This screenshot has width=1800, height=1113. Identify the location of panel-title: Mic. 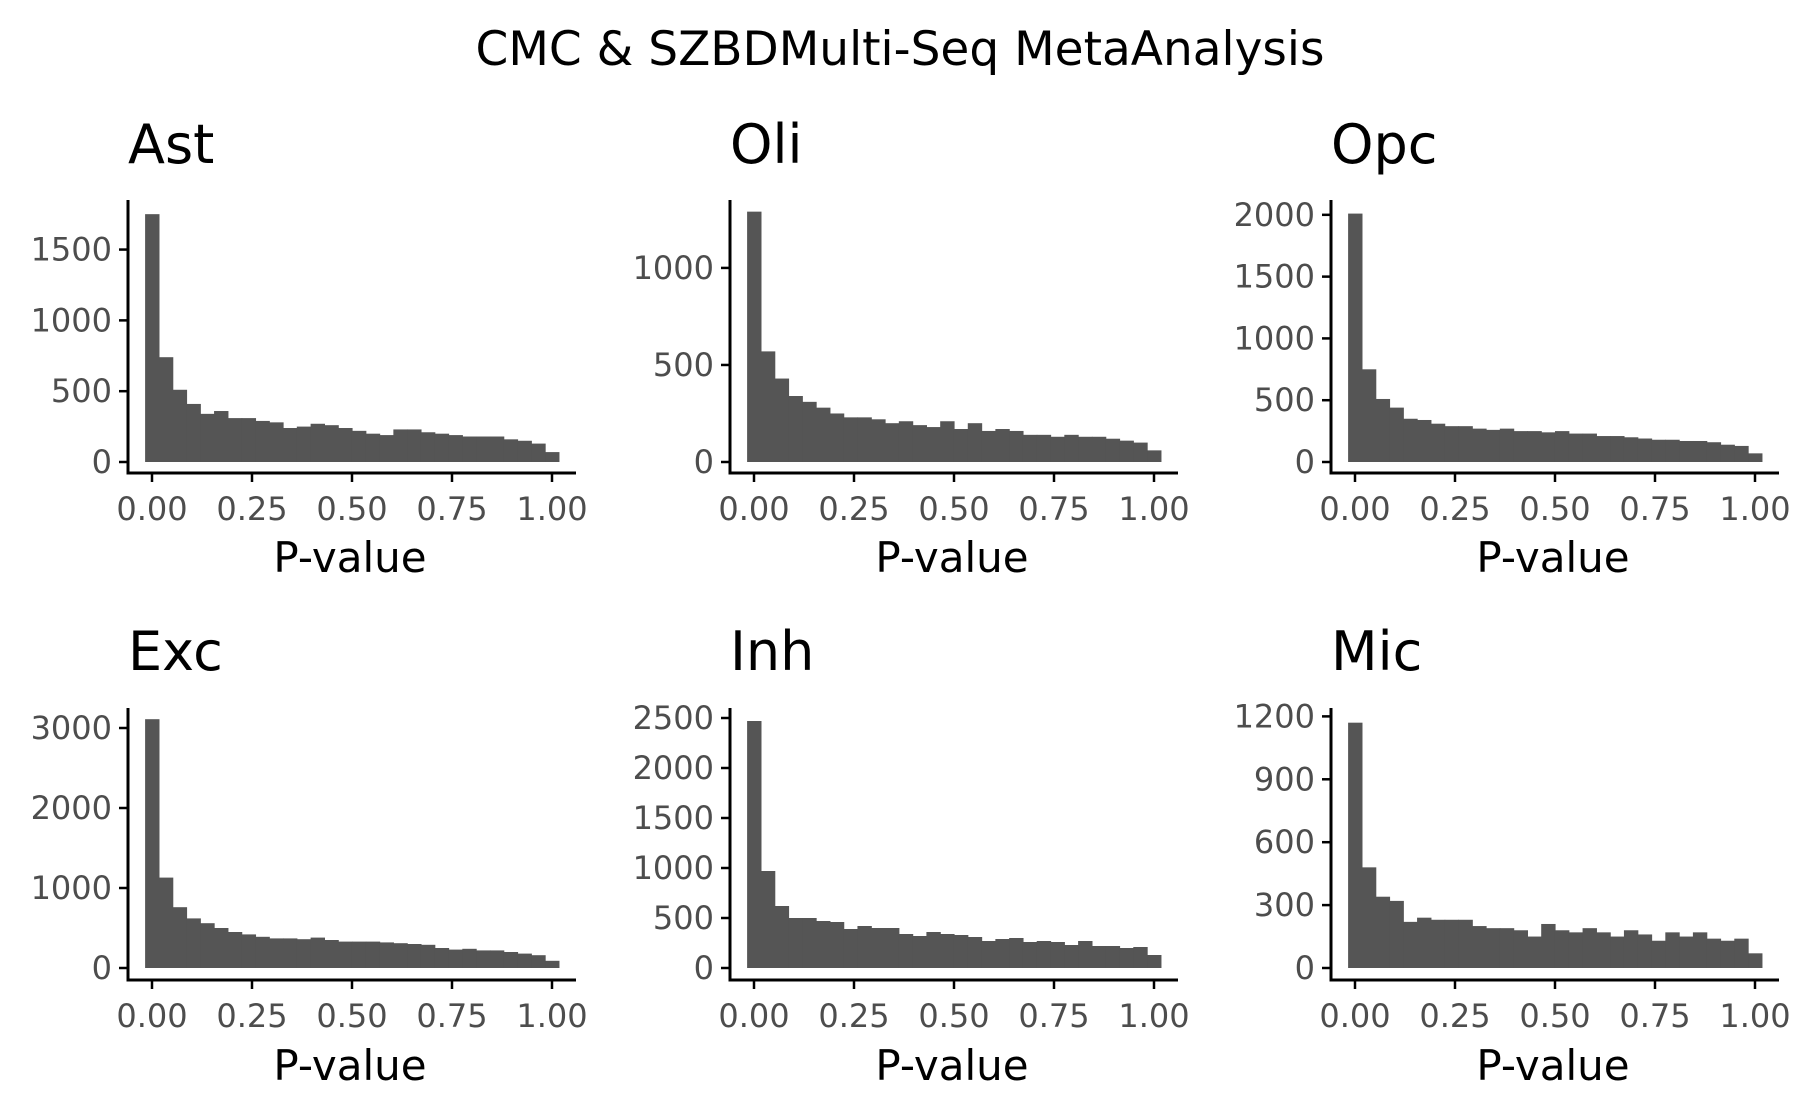
(1376, 651).